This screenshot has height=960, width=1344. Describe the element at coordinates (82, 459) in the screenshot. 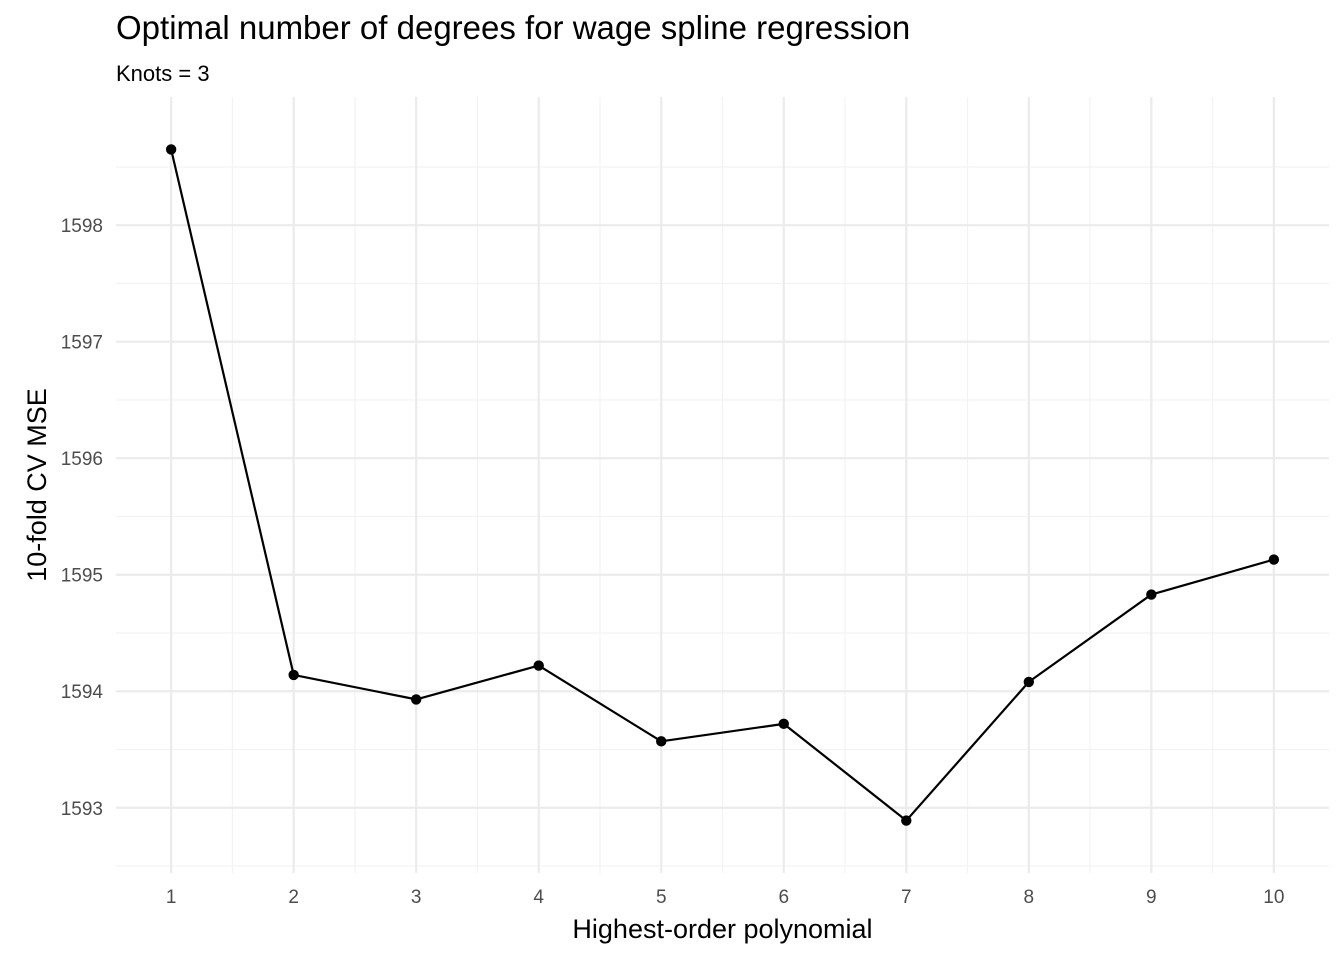

I see `y-tick-label: 1596` at that location.